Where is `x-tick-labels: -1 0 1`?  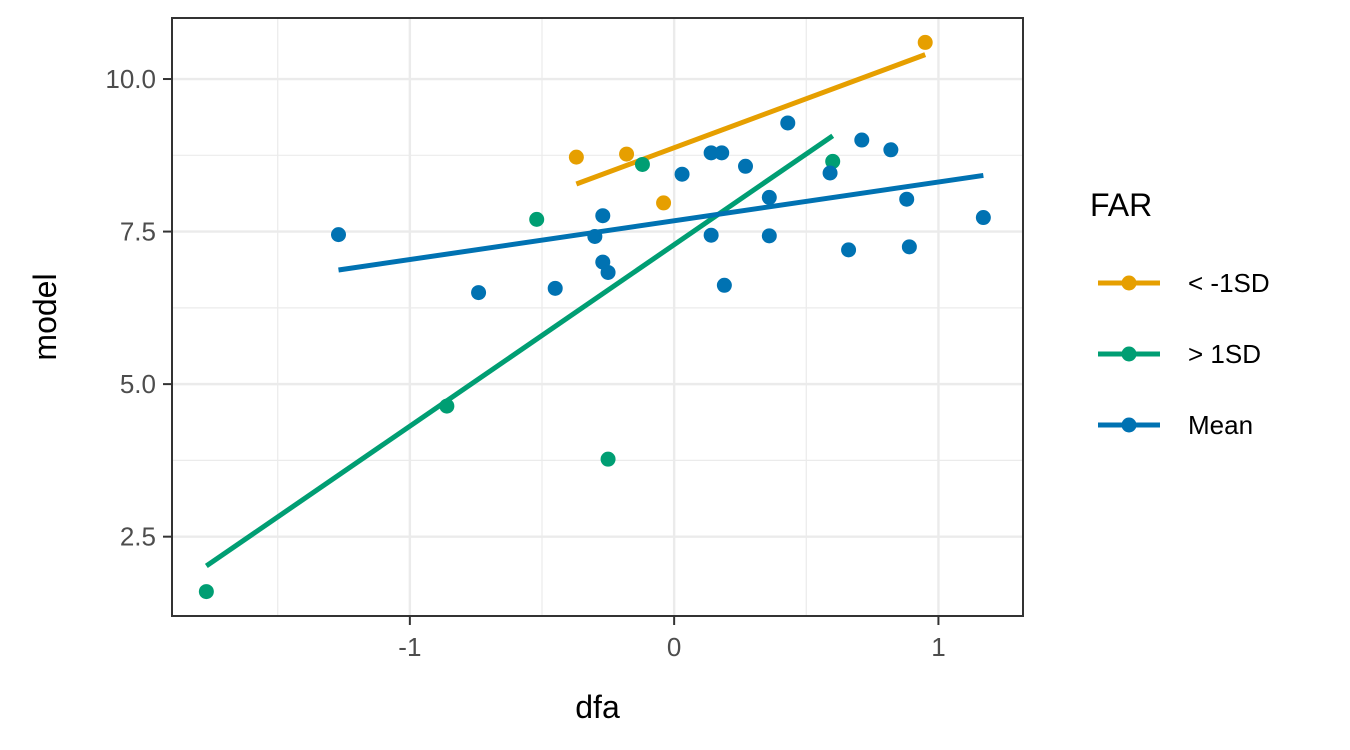 x-tick-labels: -1 0 1 is located at coordinates (671, 647).